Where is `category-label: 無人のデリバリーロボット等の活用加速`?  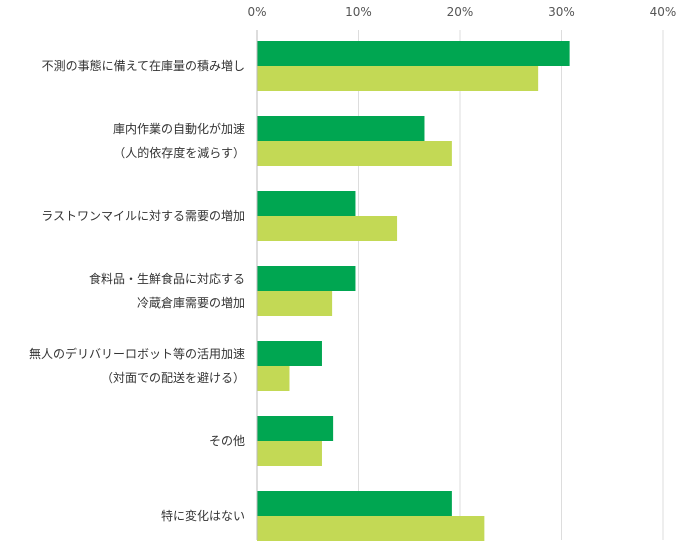 category-label: 無人のデリバリーロボット等の活用加速 is located at coordinates (137, 353).